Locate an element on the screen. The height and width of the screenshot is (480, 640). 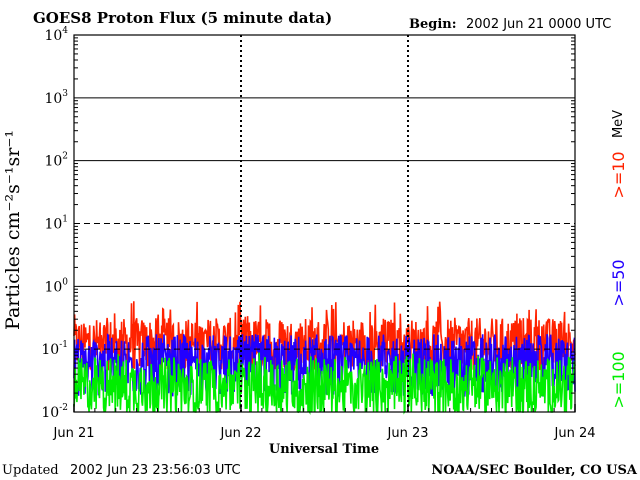
y-axis-label: Particles cm⁻²s⁻¹sr⁻¹ is located at coordinates (13, 230).